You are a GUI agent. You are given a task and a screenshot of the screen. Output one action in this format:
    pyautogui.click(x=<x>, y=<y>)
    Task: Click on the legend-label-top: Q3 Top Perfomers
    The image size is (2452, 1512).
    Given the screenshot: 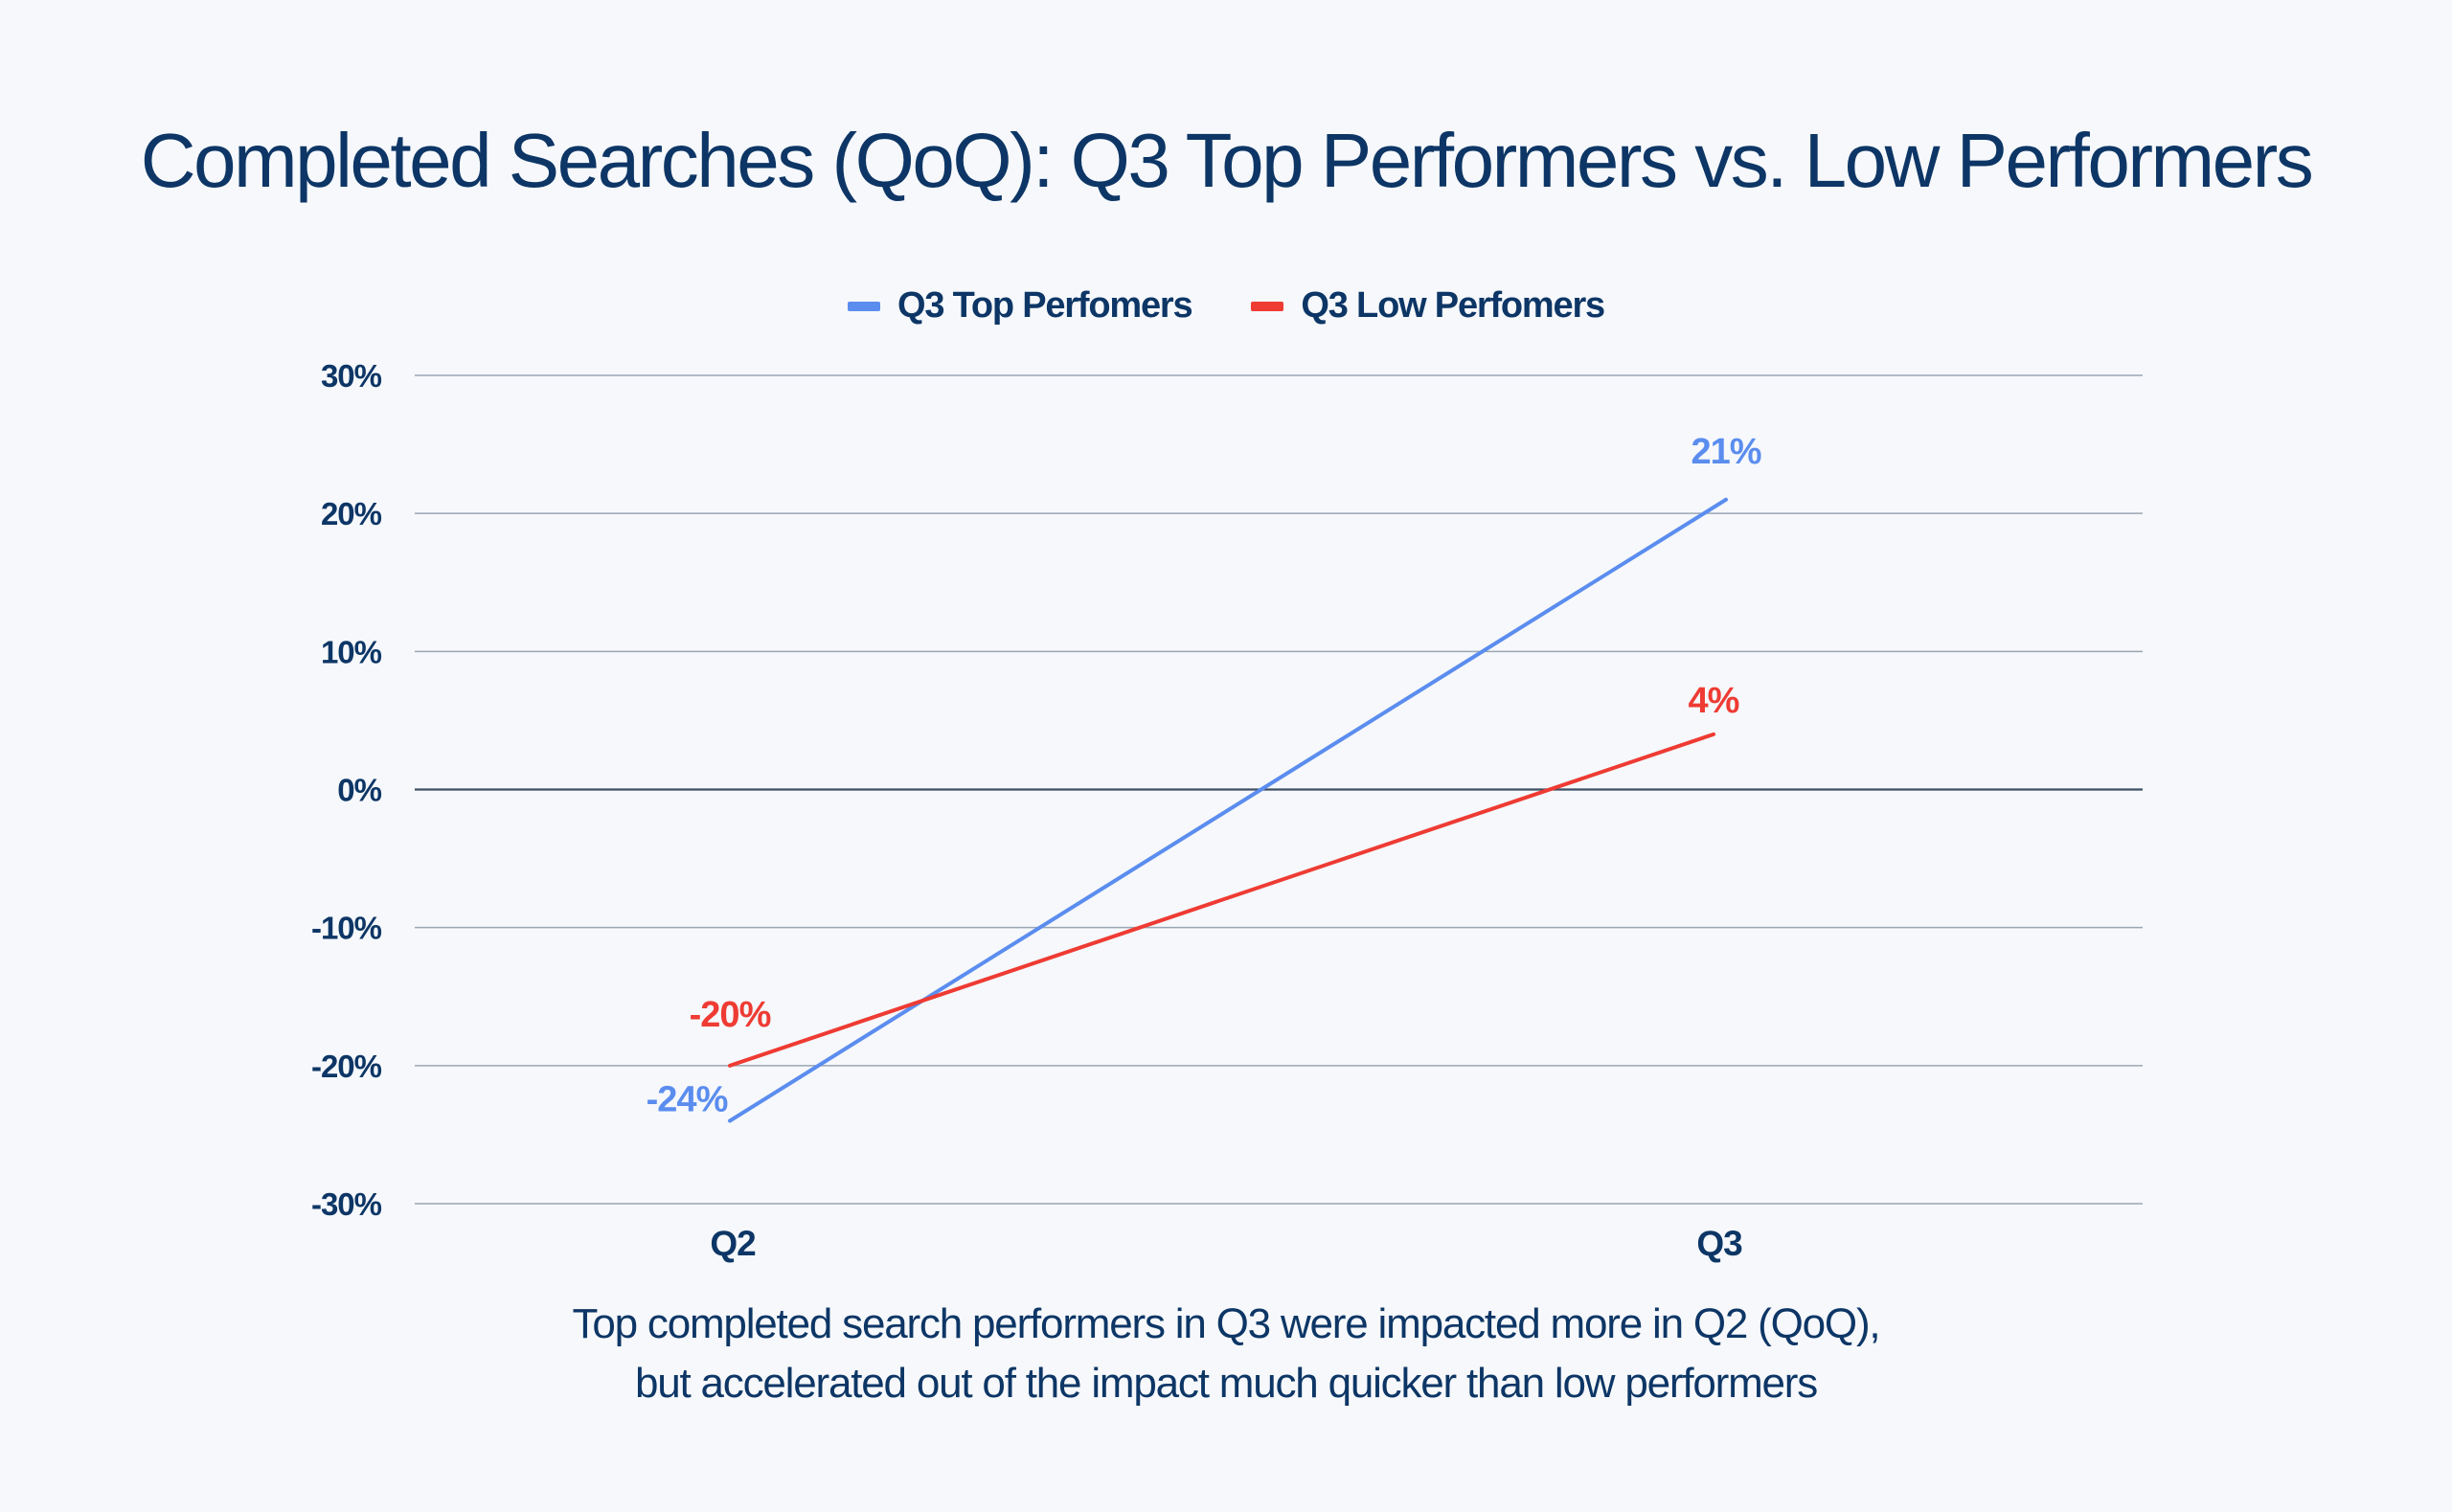 What is the action you would take?
    pyautogui.click(x=1045, y=305)
    